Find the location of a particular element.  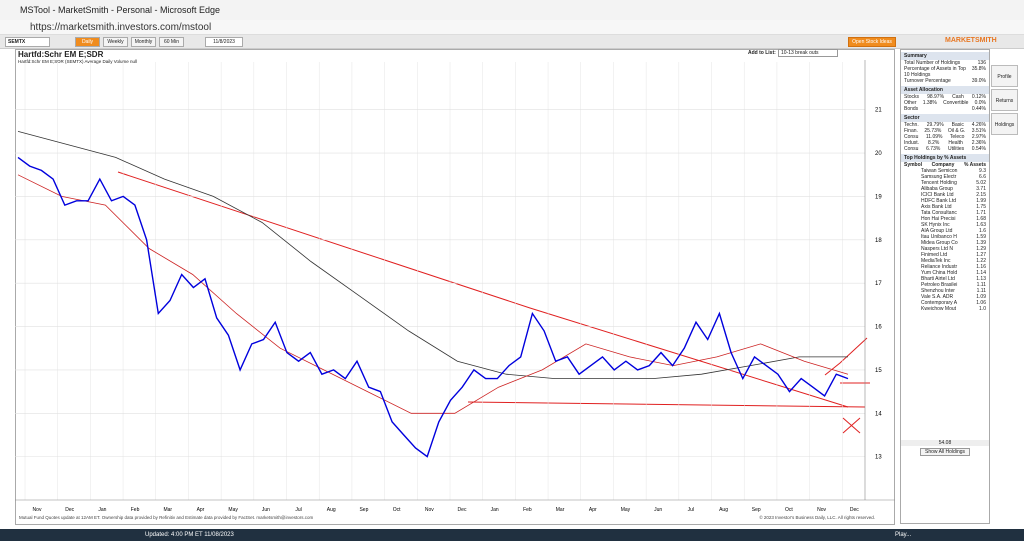

timeframe-button: 60 Min is located at coordinates (171, 42).